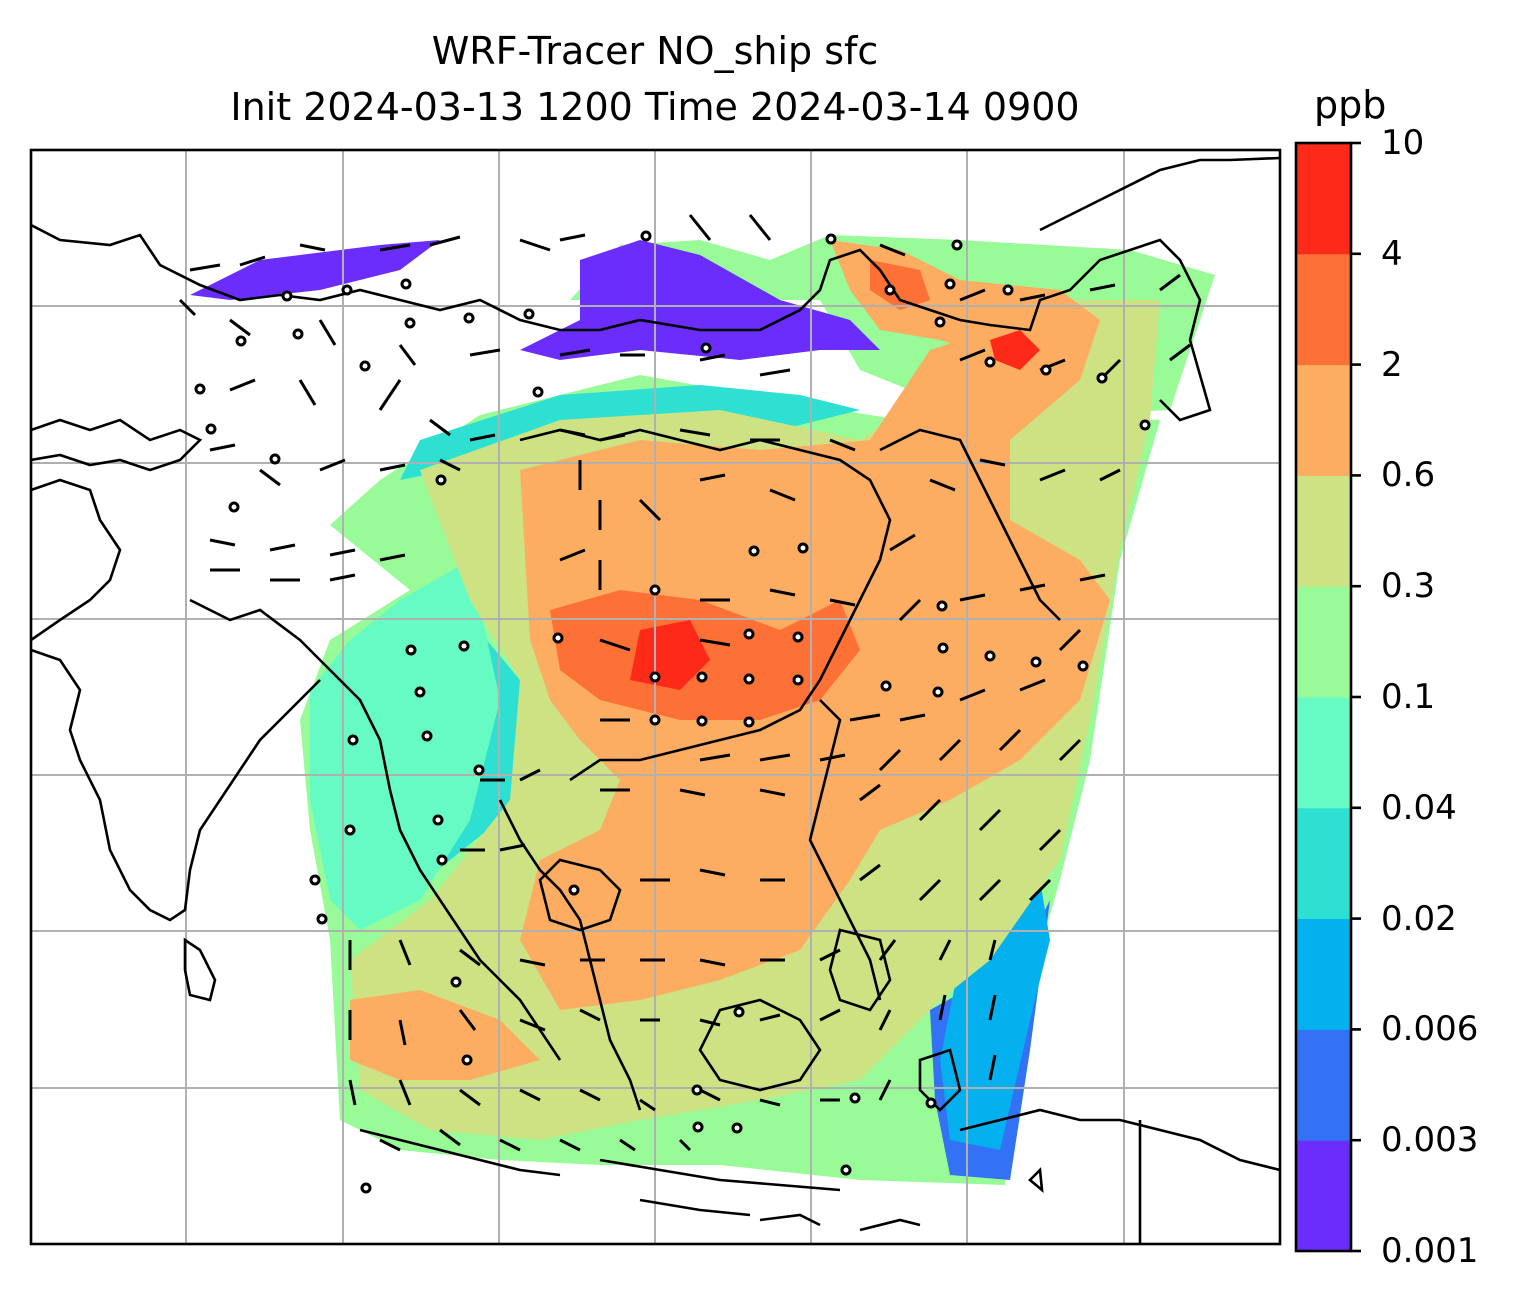 This screenshot has height=1306, width=1528. What do you see at coordinates (1408, 475) in the screenshot?
I see `colorbar-tick-label: 0.6` at bounding box center [1408, 475].